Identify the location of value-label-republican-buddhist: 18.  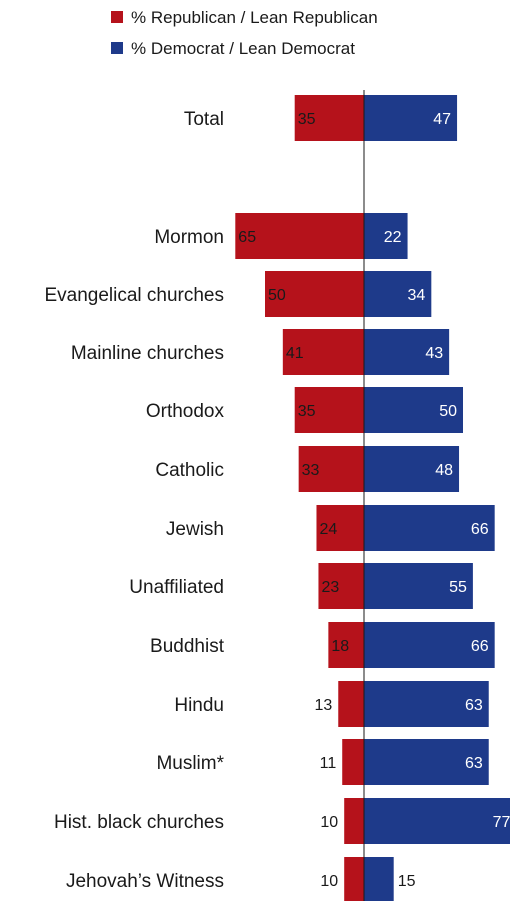
(340, 646).